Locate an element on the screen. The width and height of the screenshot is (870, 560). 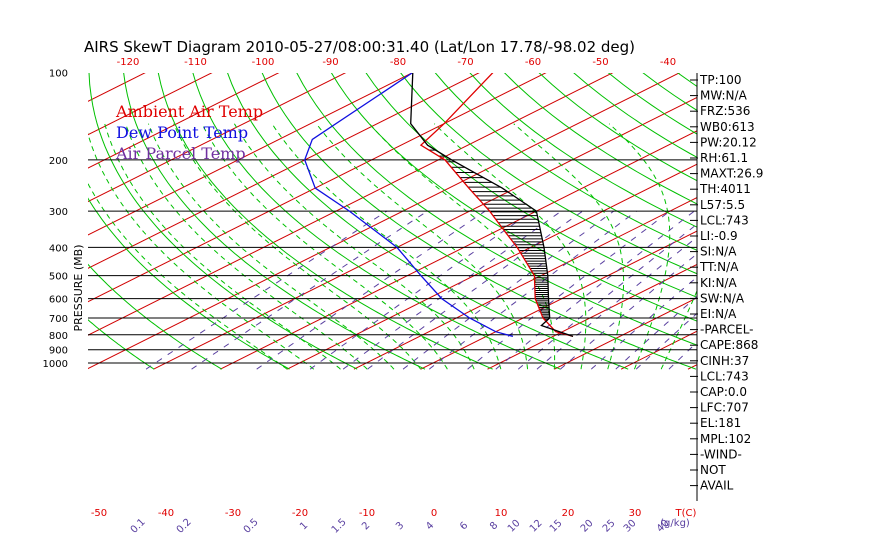
mixing-ratio-tick-label: 0.1 is located at coordinates (138, 526).